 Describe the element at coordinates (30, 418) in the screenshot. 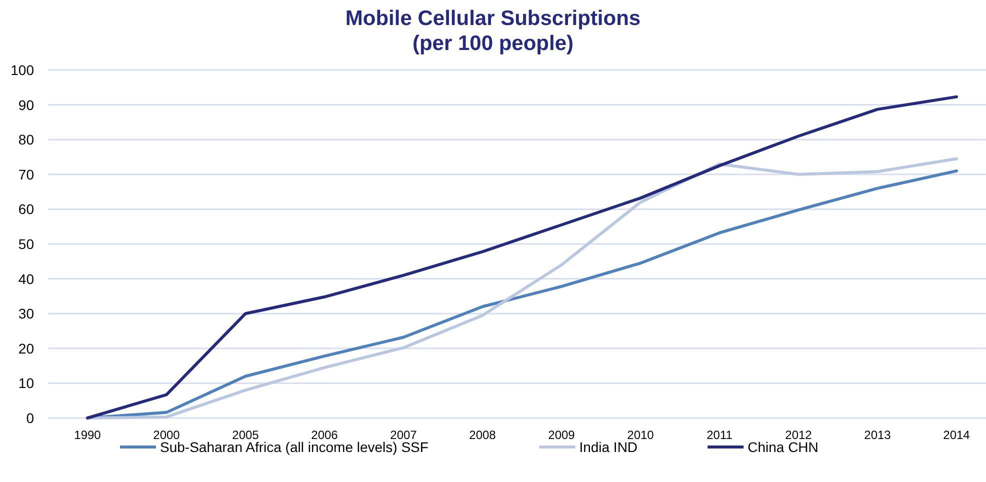

I see `y-tick-label: 0` at that location.